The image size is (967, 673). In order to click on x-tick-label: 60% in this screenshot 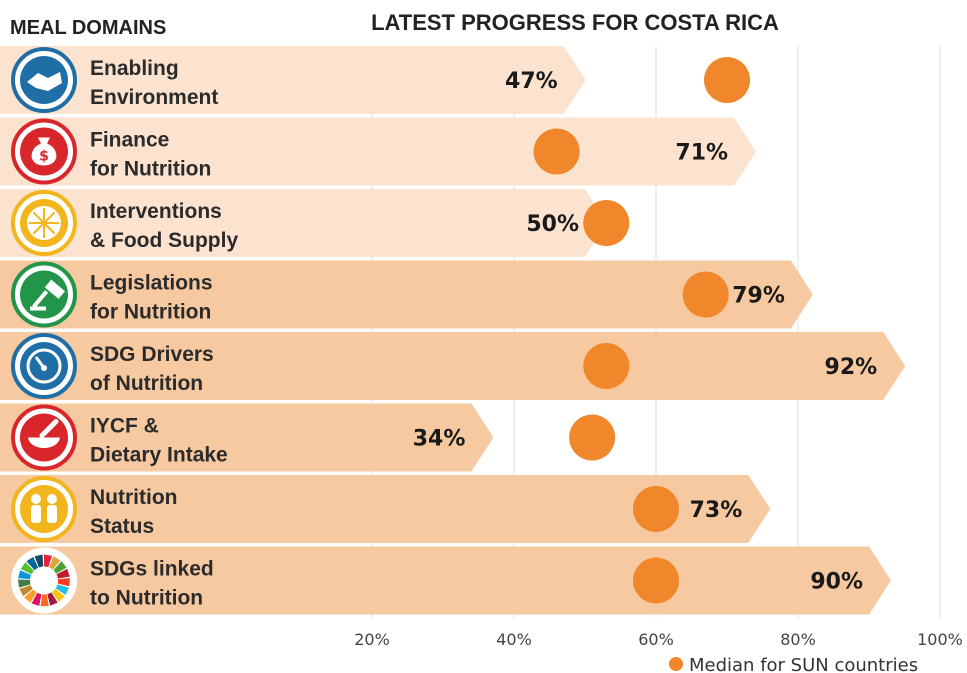, I will do `click(656, 639)`.